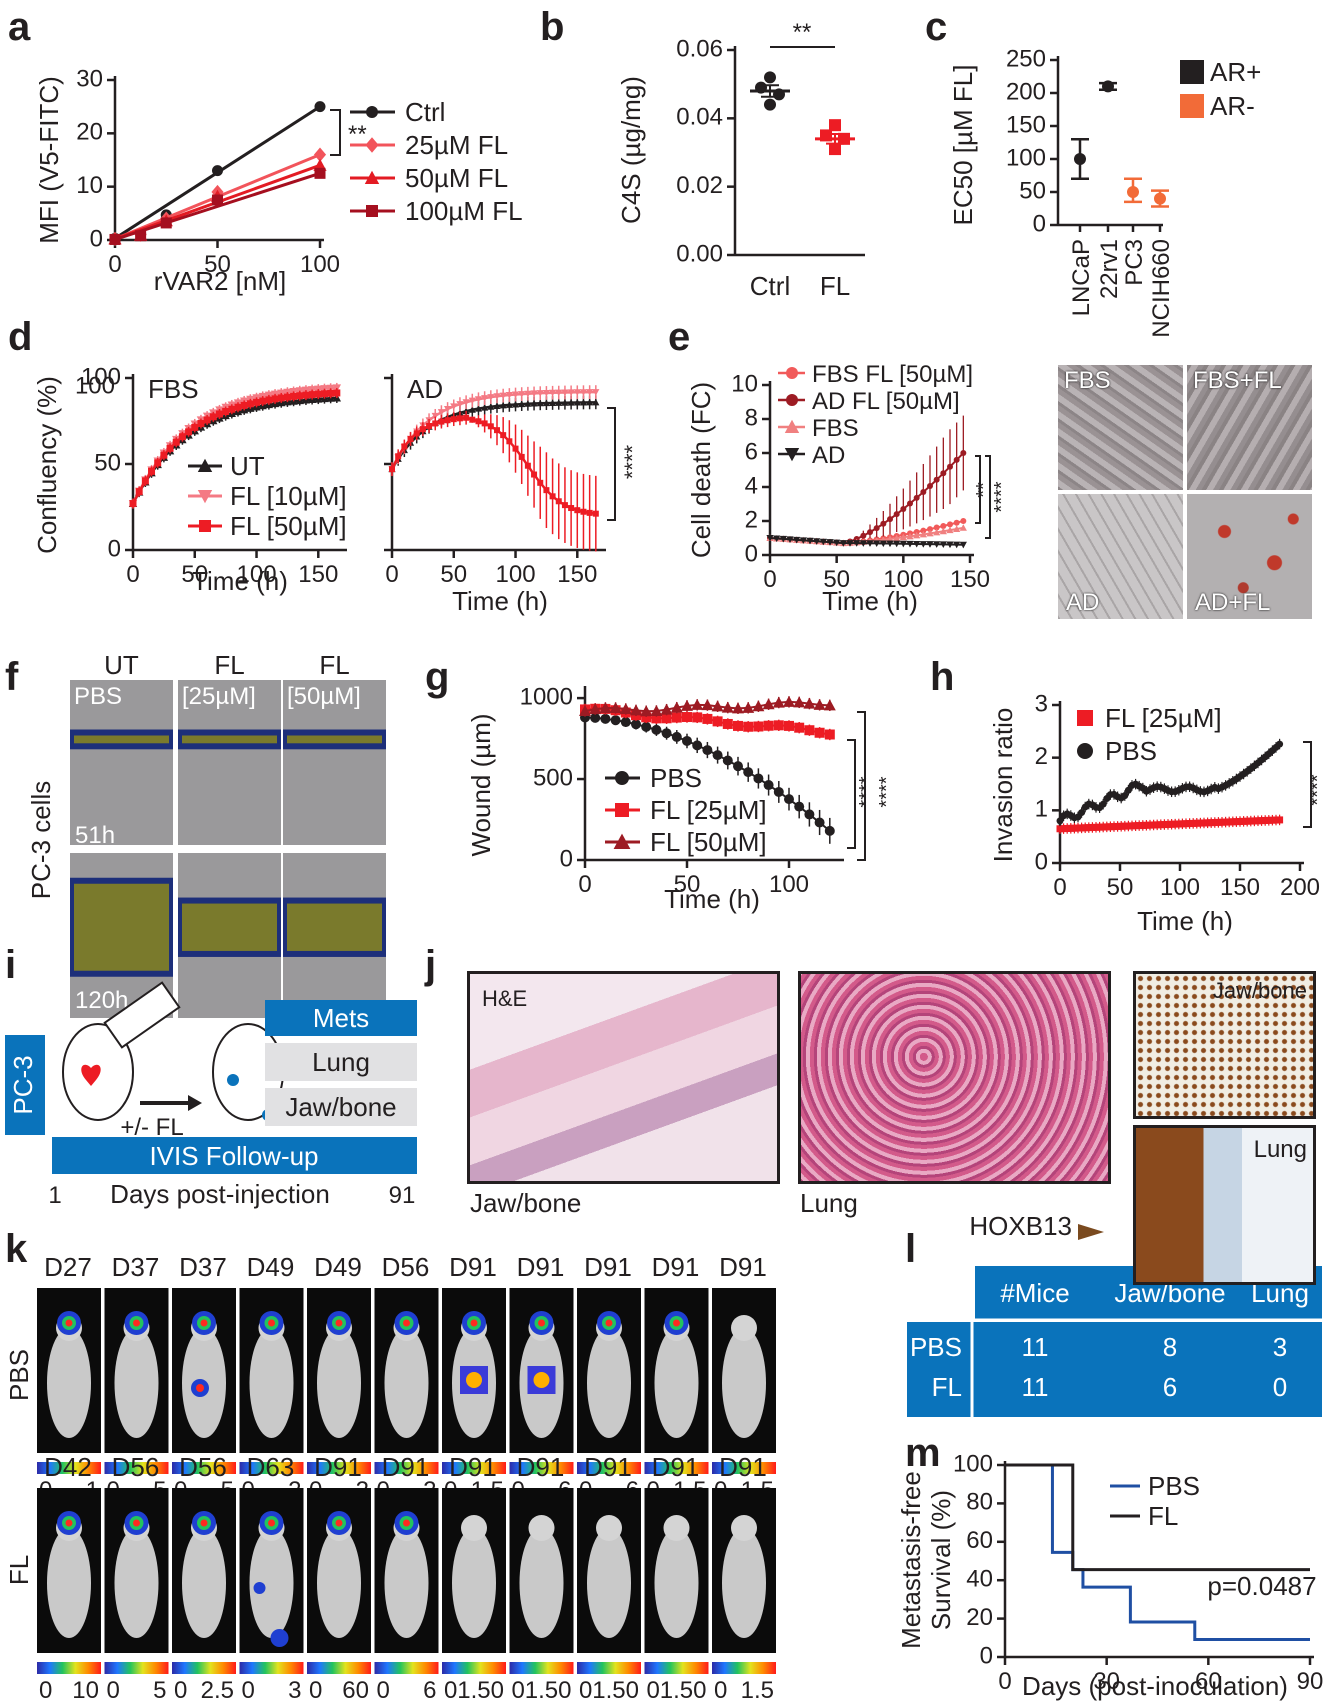 This screenshot has height=1701, width=1327. I want to click on scratch-image, so click(121, 762).